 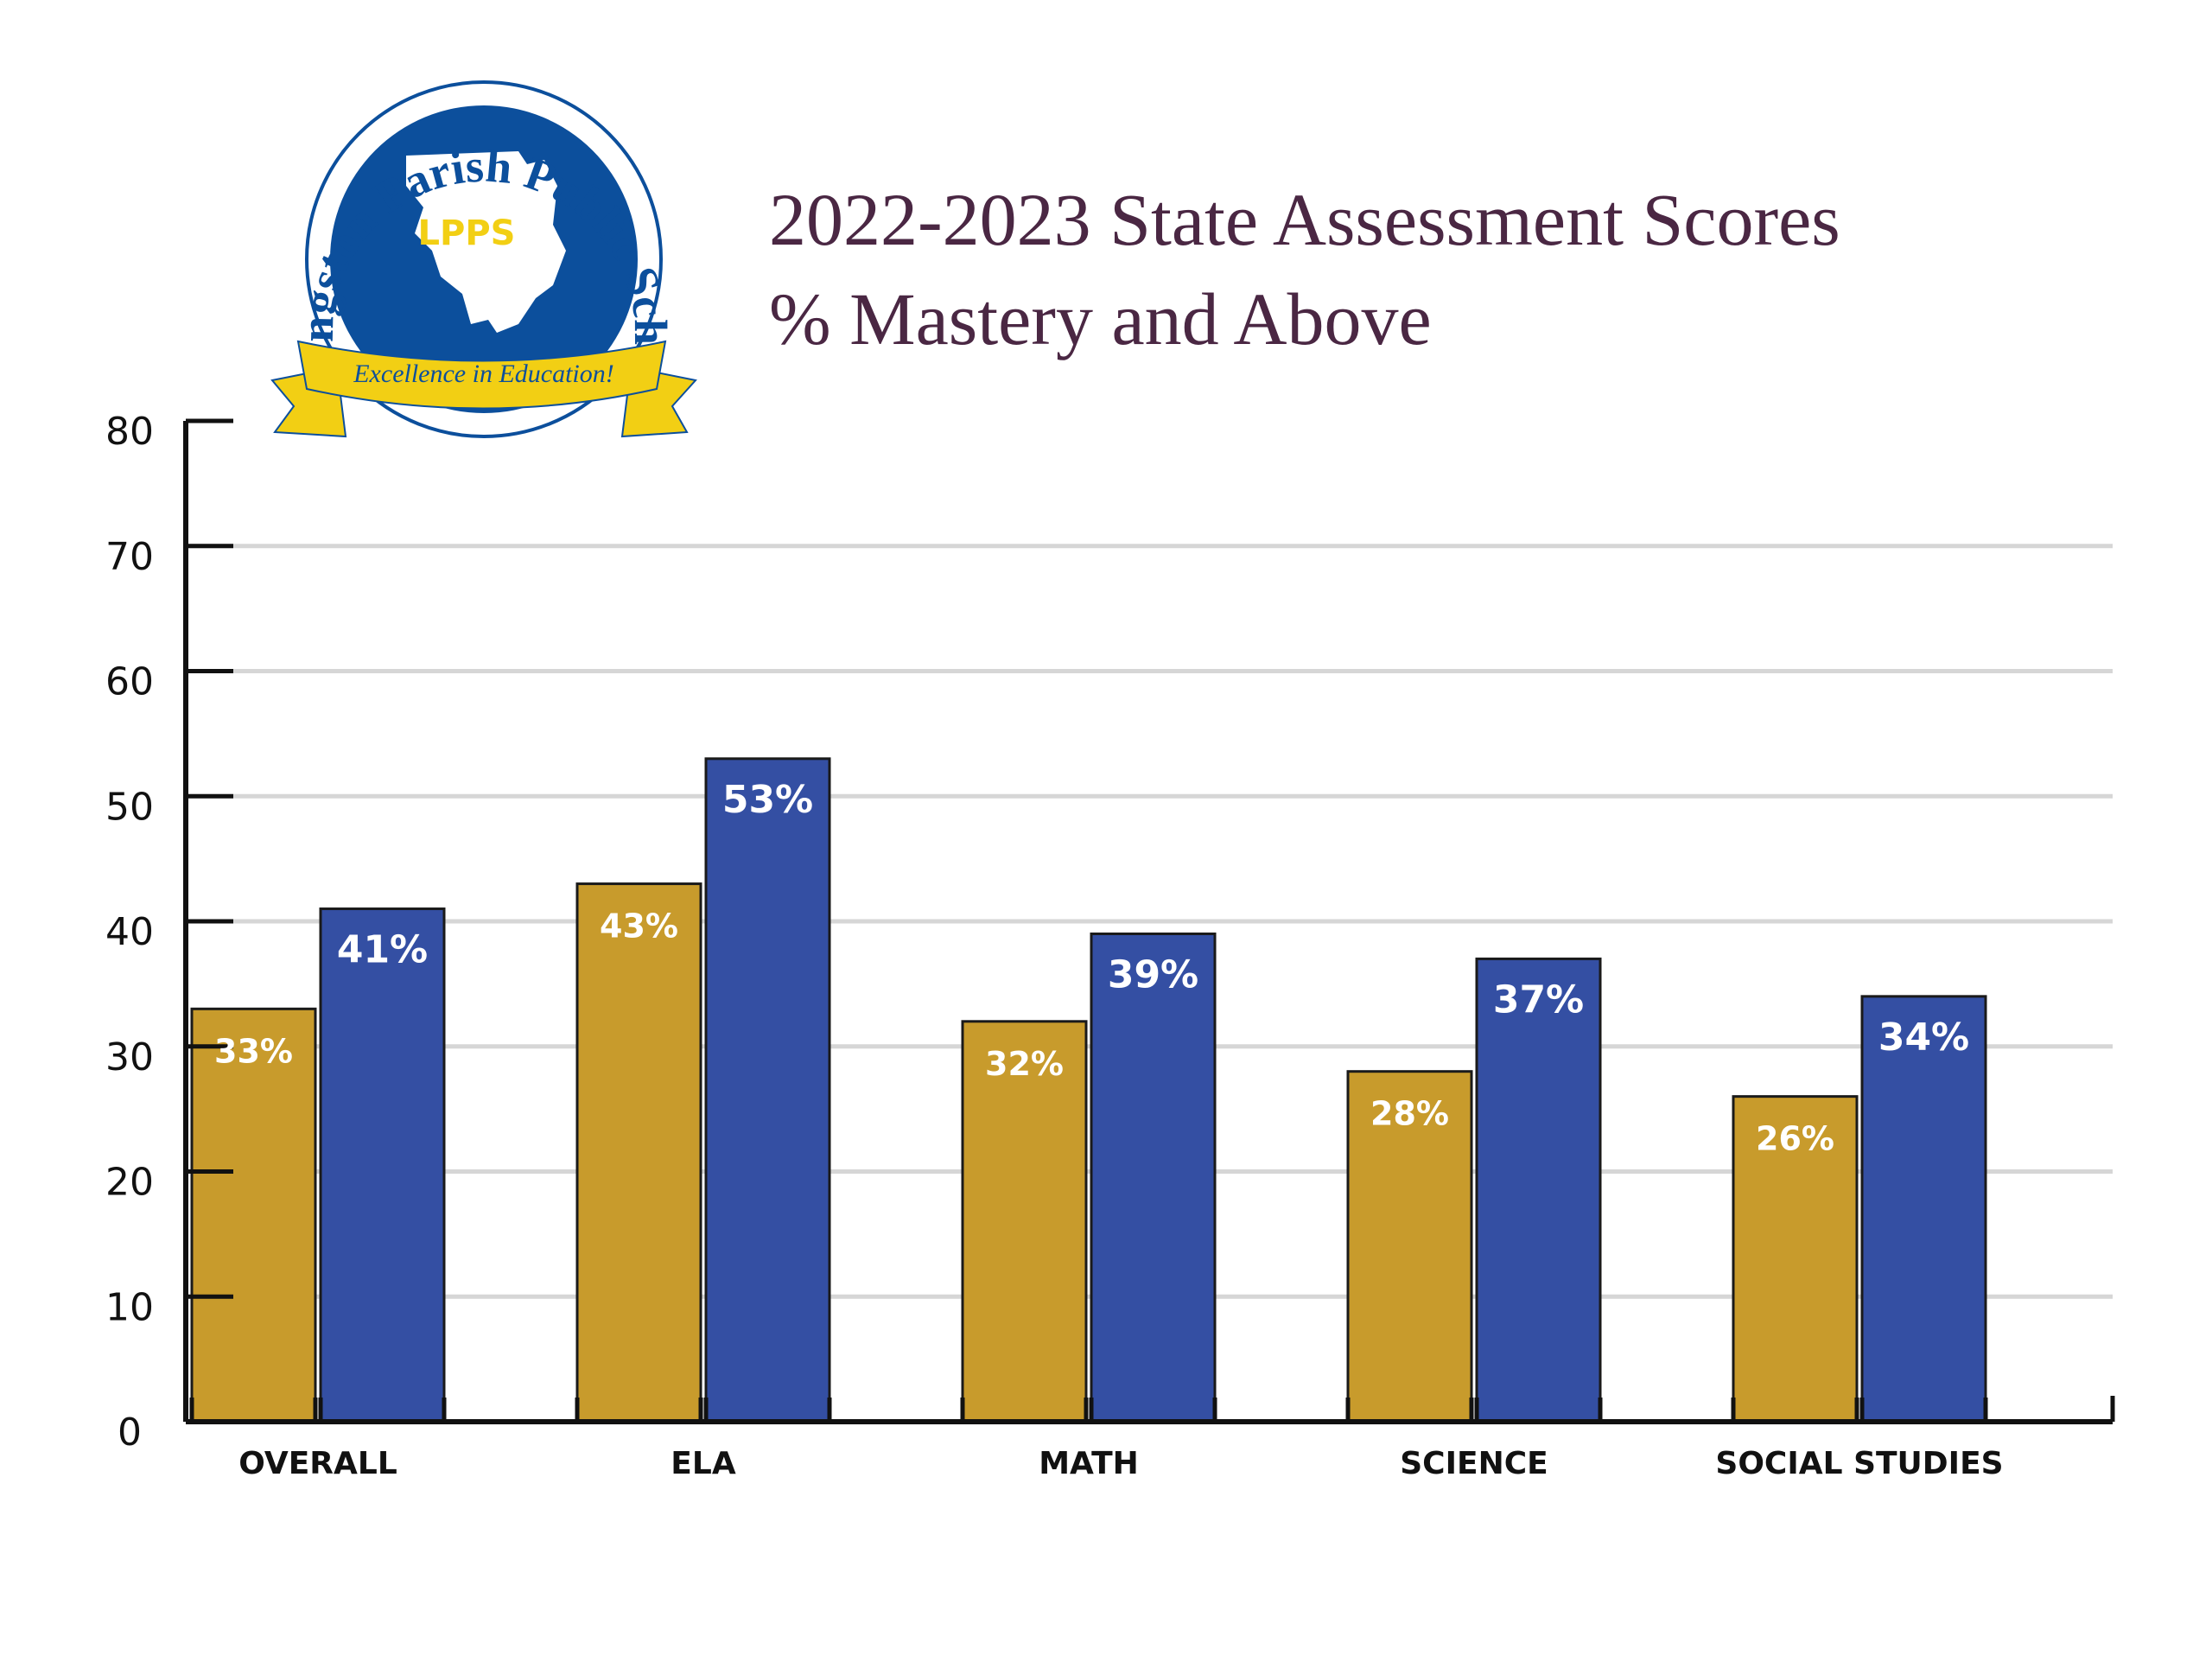 What do you see at coordinates (1409, 1114) in the screenshot?
I see `data-label: 28%` at bounding box center [1409, 1114].